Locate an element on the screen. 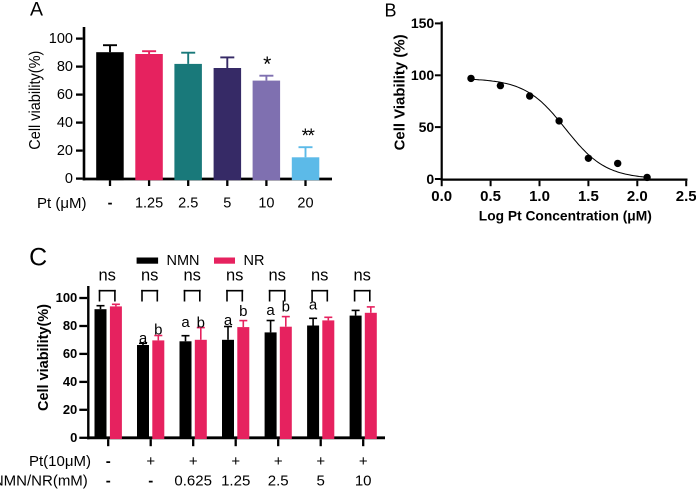  svg-text: 0.5 is located at coordinates (490, 196).